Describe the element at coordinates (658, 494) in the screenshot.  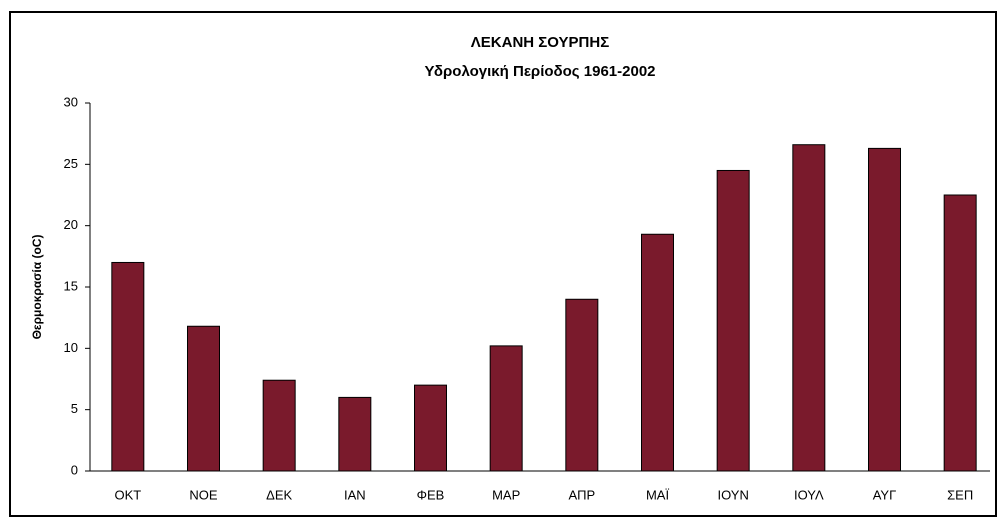
I see `x-tick-label: ΜΑΪ` at that location.